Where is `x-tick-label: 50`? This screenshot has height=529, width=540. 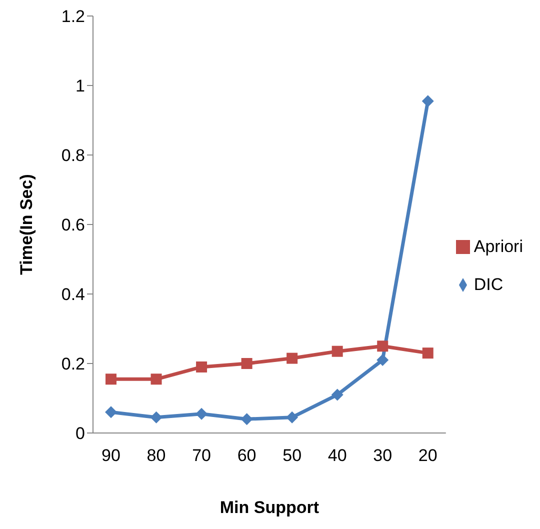 x-tick-label: 50 is located at coordinates (292, 456).